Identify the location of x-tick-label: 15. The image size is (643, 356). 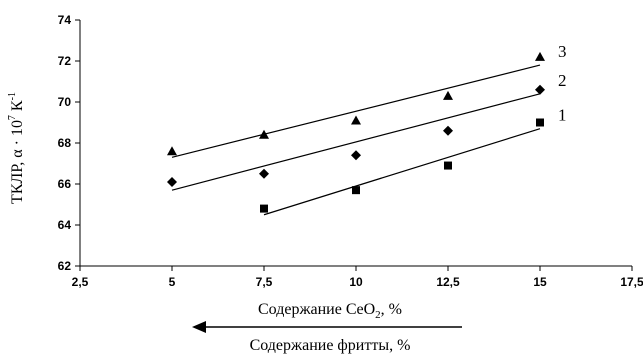
(540, 282).